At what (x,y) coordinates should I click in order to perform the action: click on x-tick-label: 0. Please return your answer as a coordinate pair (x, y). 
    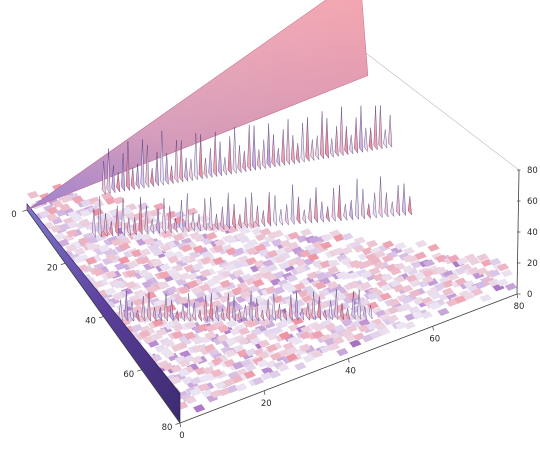
    Looking at the image, I should click on (13, 215).